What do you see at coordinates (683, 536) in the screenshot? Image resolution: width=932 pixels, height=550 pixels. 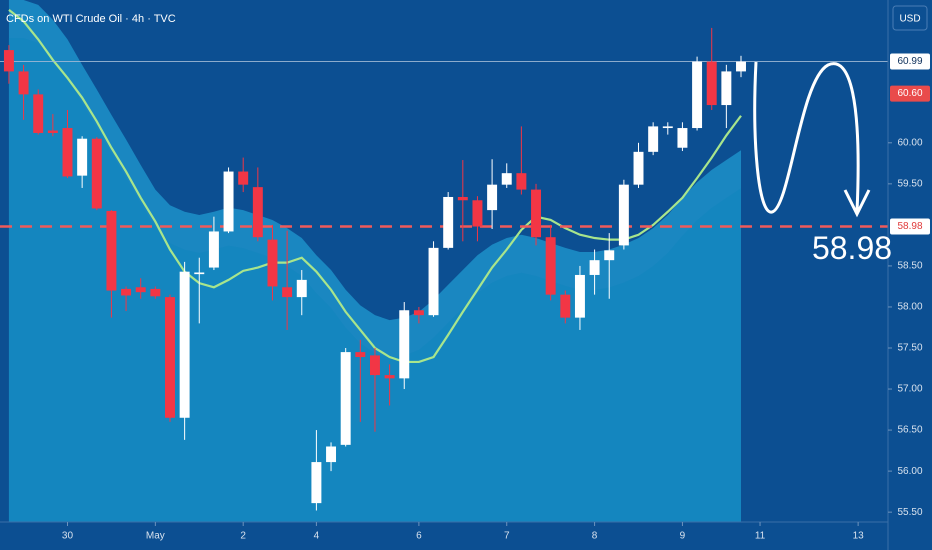 I see `x-tick-label: 9` at bounding box center [683, 536].